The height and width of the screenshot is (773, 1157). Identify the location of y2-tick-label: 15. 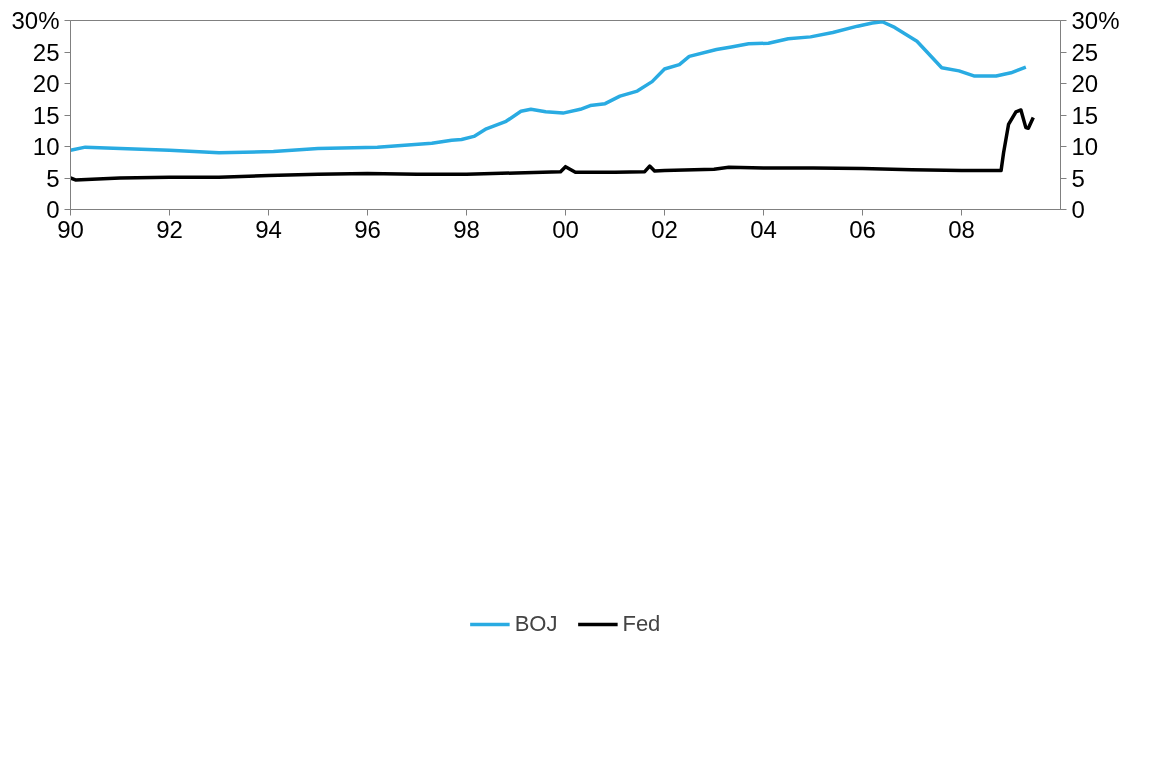
(1085, 115).